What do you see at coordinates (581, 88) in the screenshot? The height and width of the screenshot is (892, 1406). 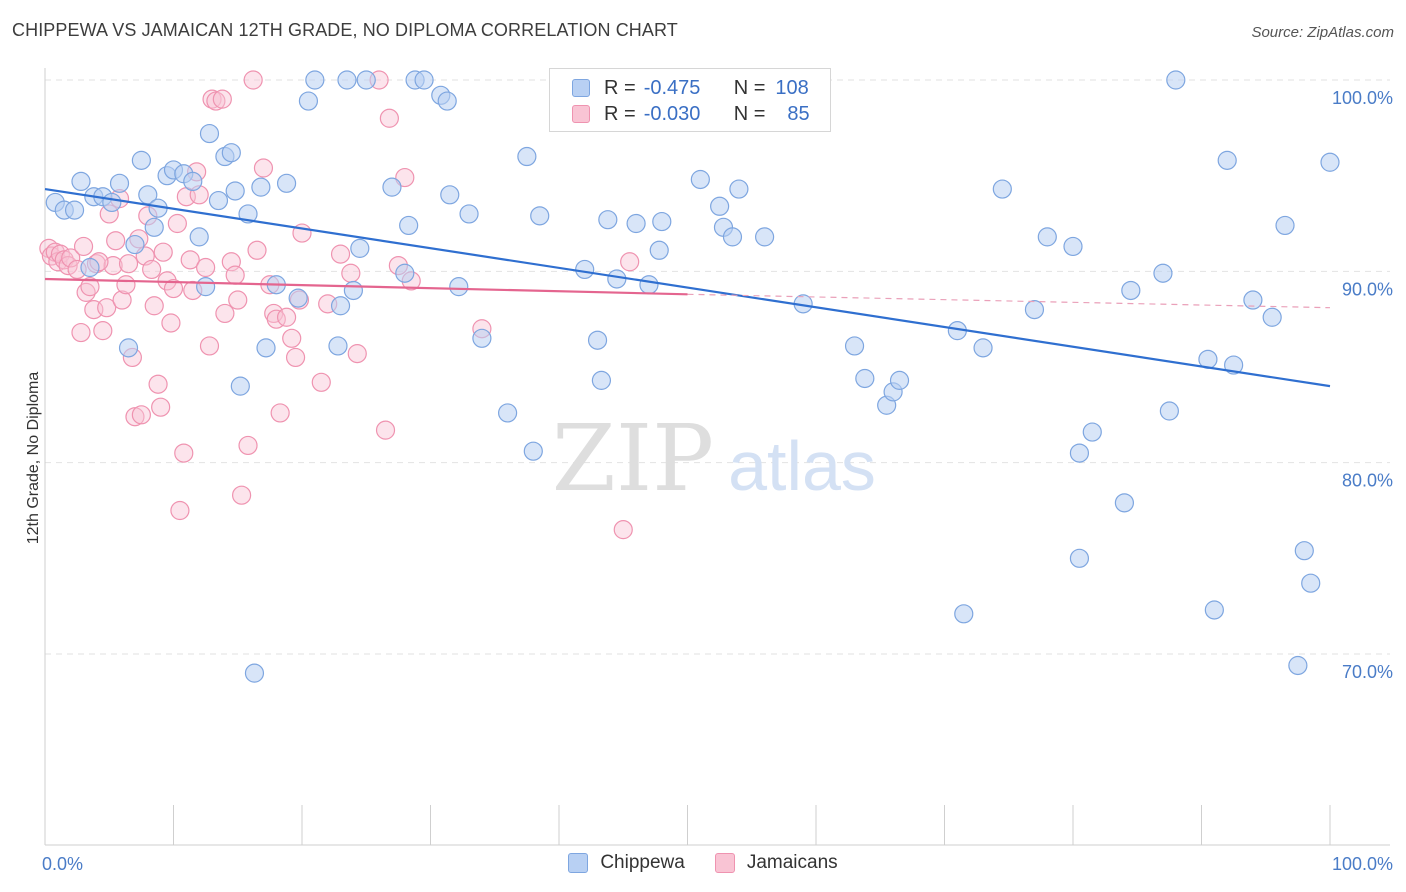 I see `legend-swatch-chippewa` at bounding box center [581, 88].